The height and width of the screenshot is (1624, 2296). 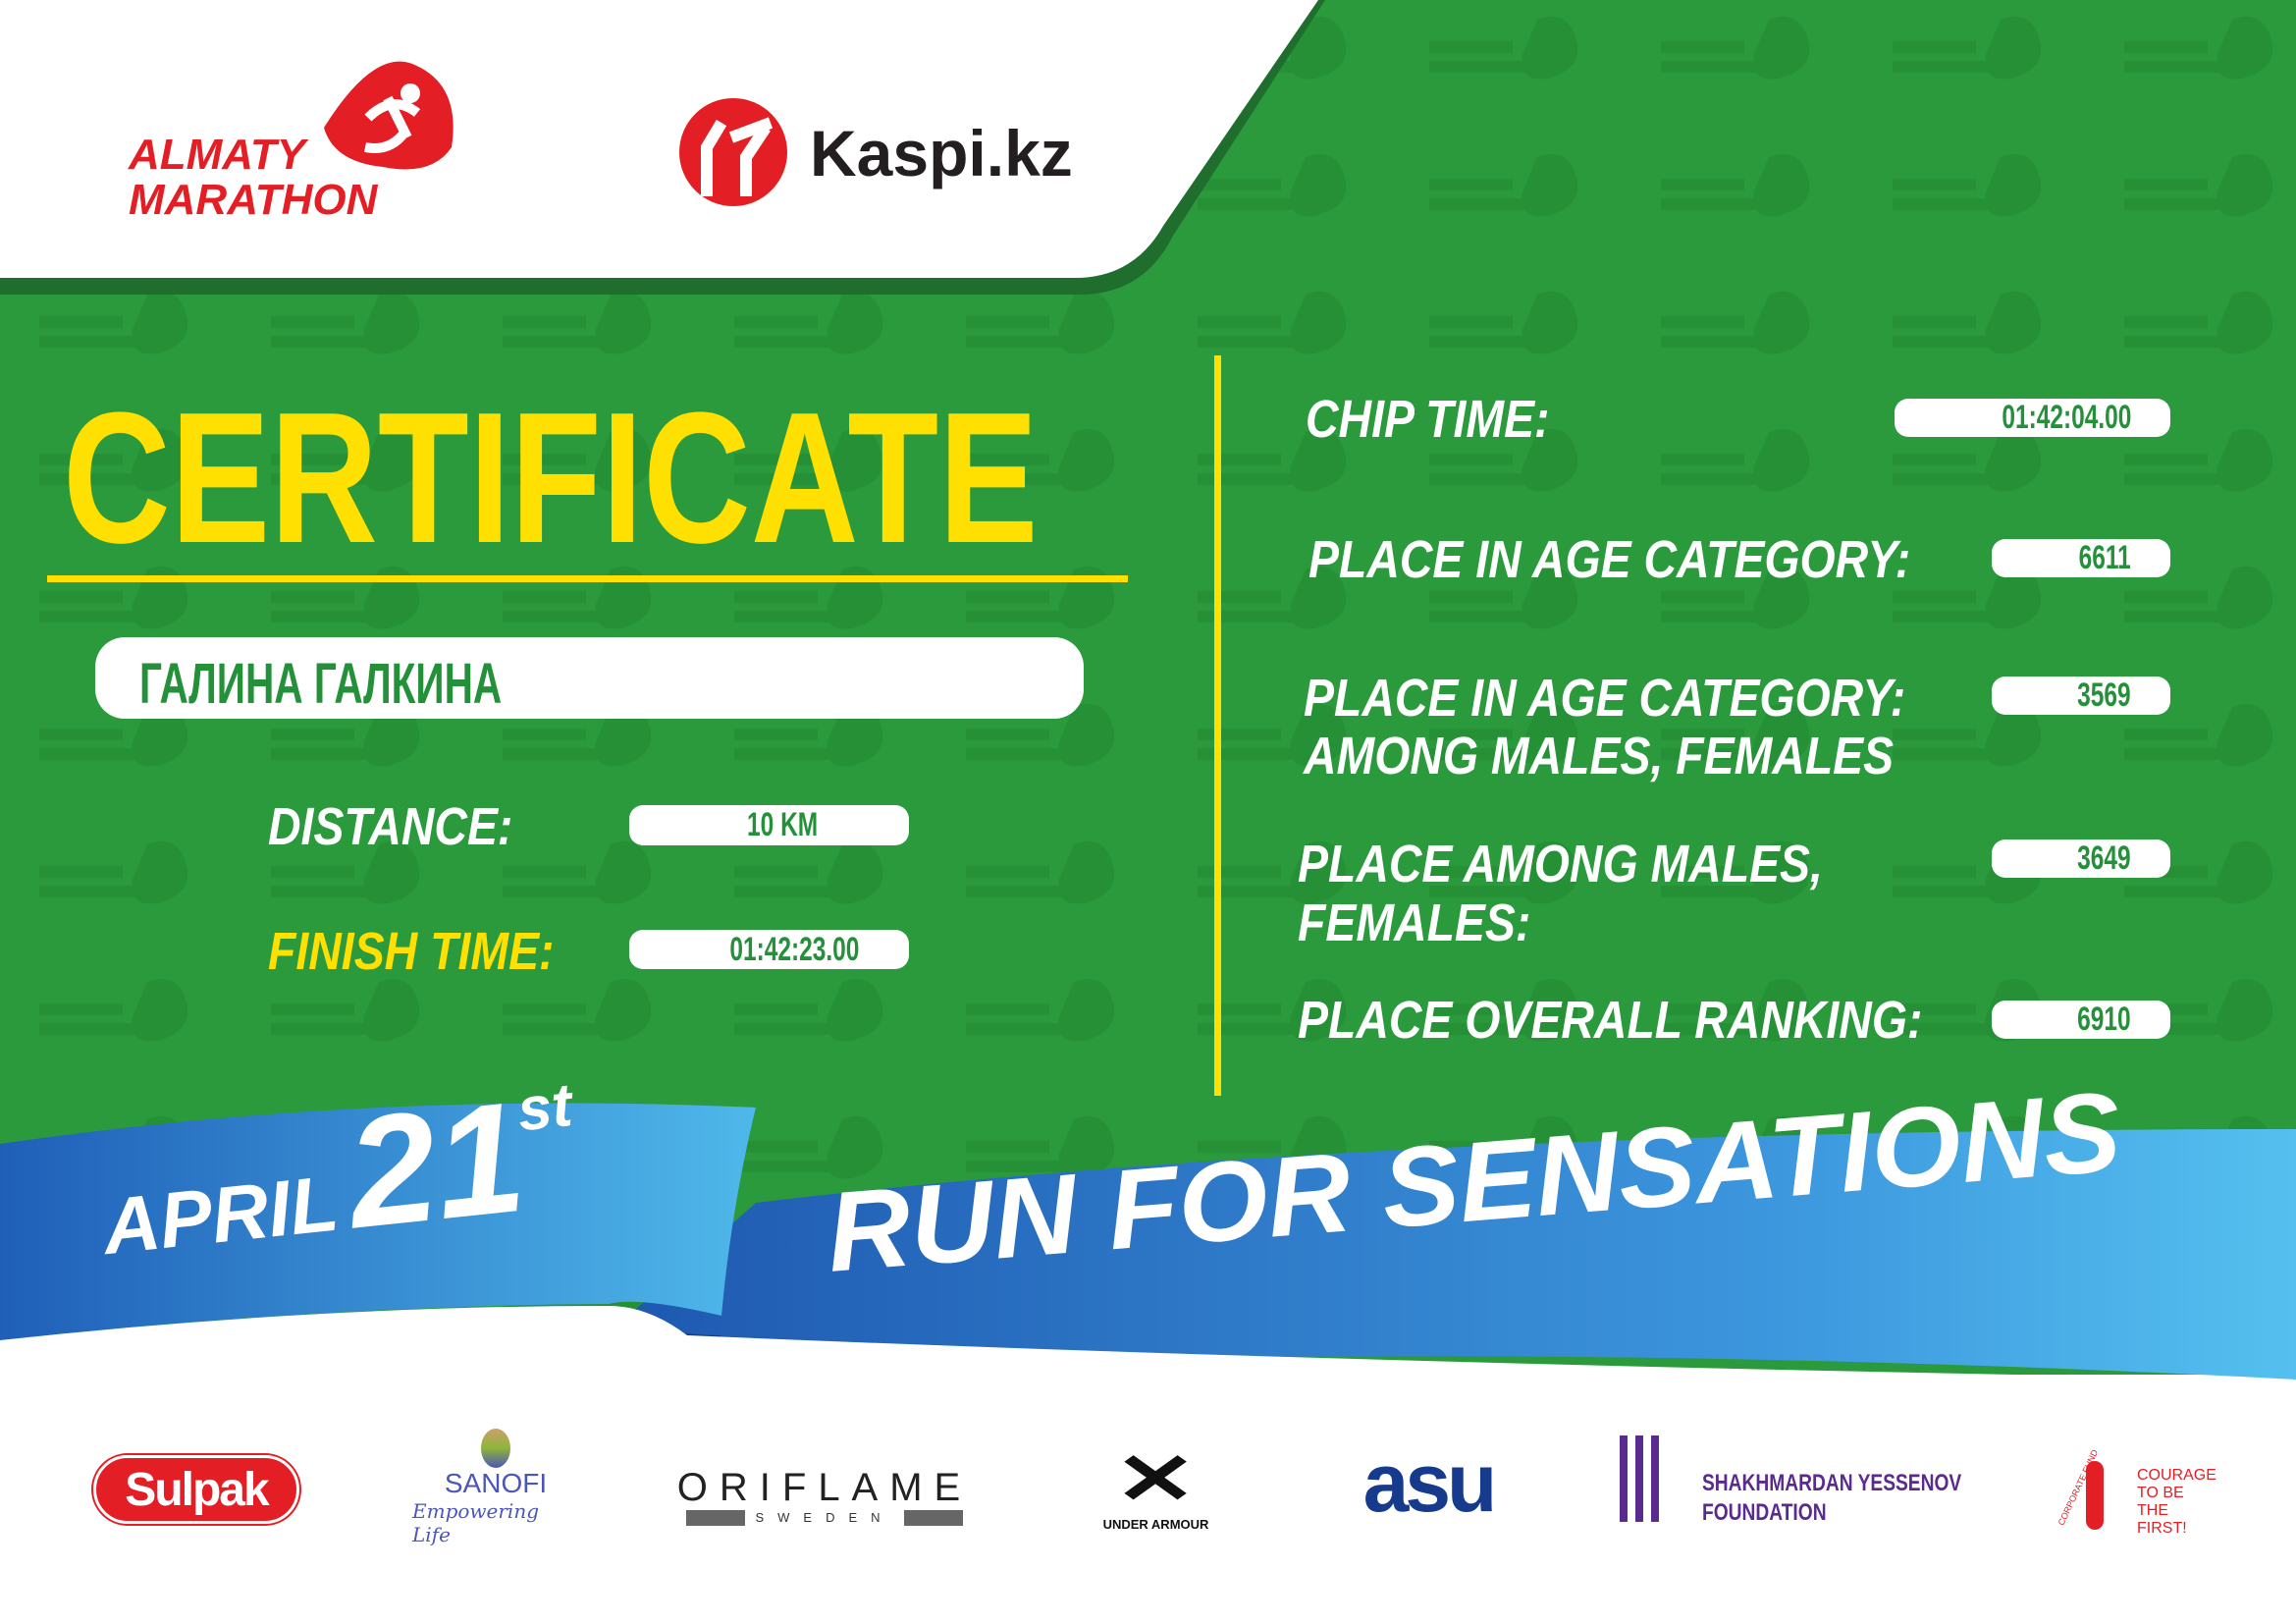 I want to click on age-category-value: 6611, so click(x=2081, y=558).